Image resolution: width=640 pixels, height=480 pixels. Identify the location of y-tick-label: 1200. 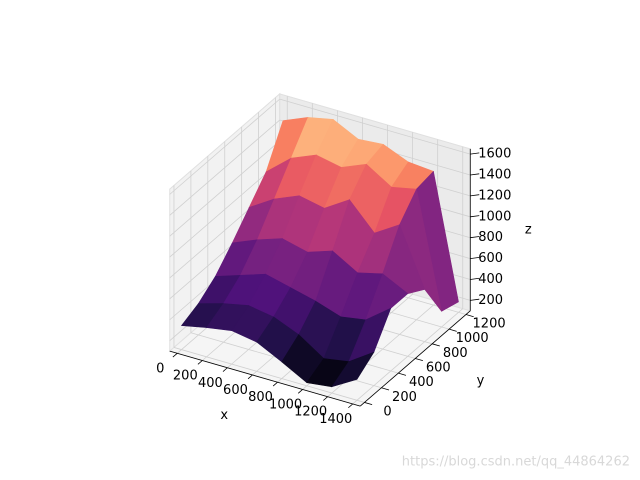
(489, 324).